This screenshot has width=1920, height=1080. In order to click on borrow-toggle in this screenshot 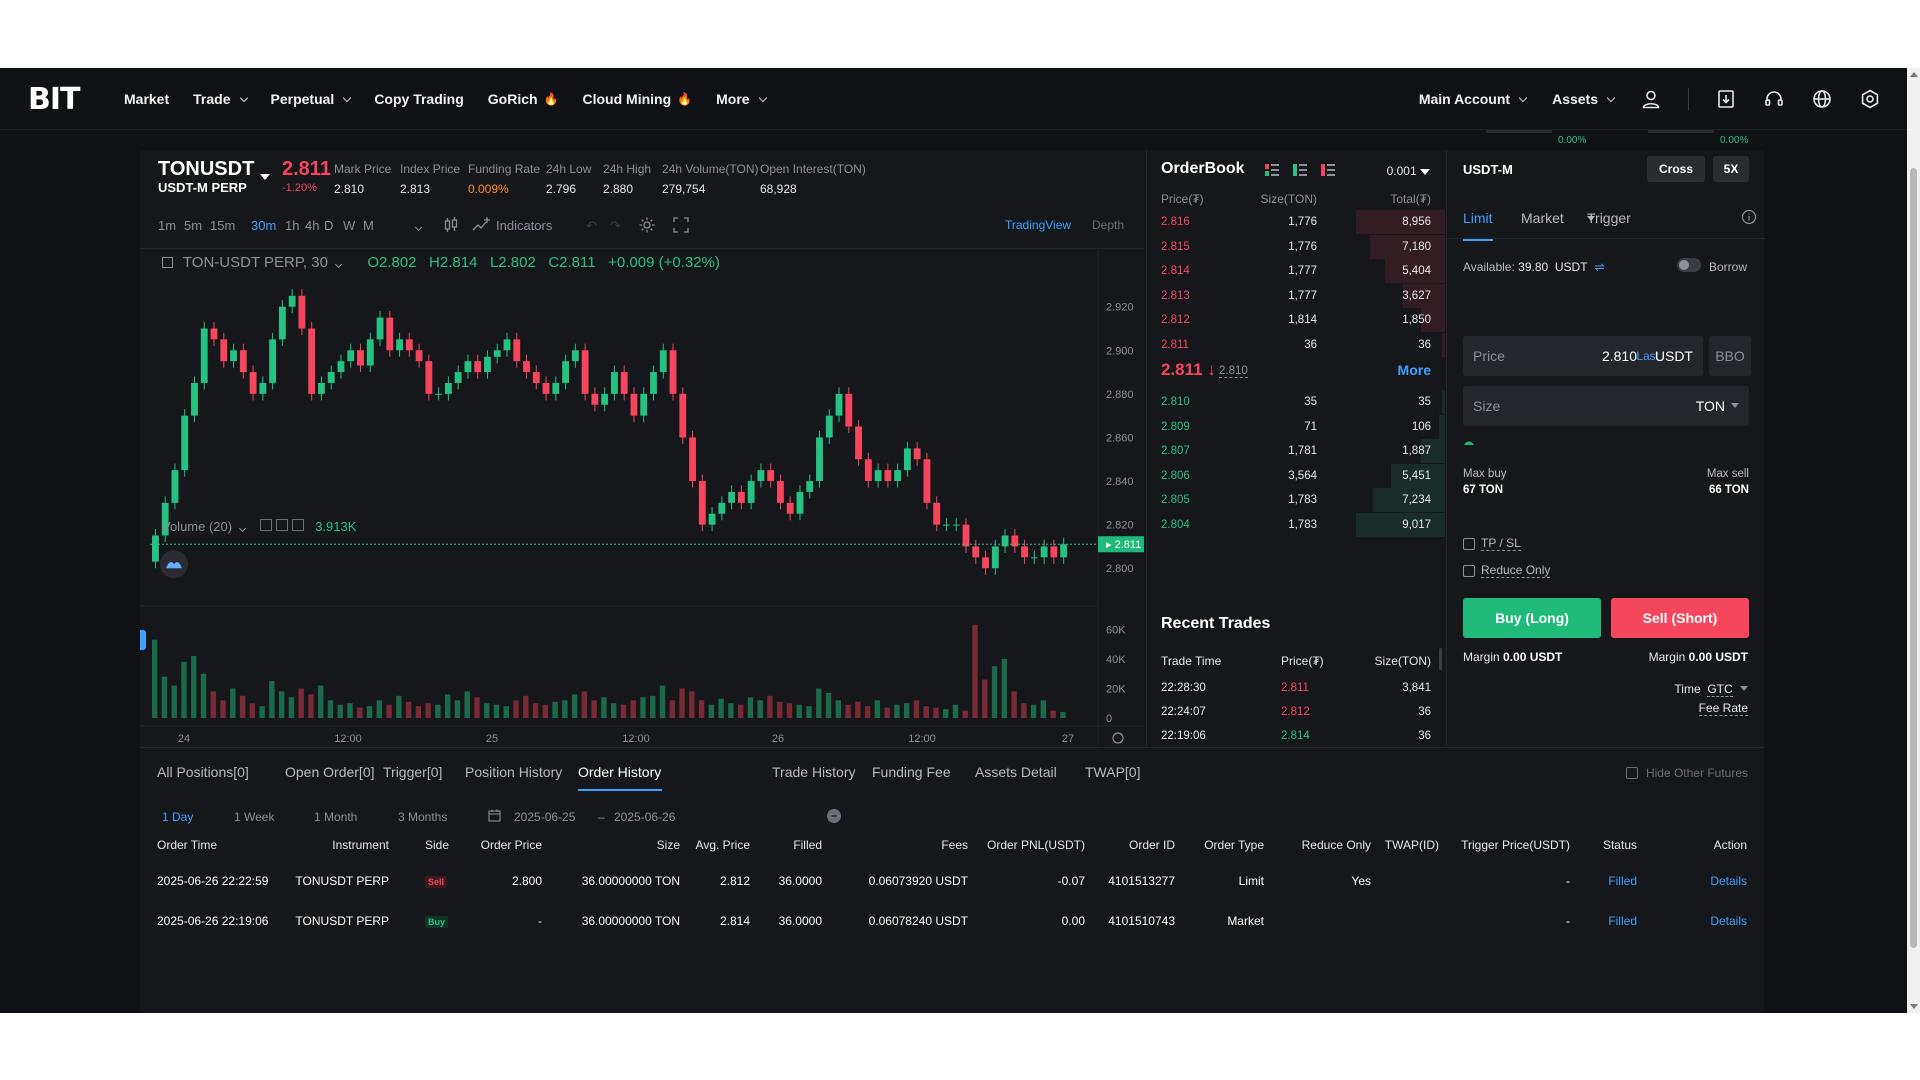, I will do `click(1689, 265)`.